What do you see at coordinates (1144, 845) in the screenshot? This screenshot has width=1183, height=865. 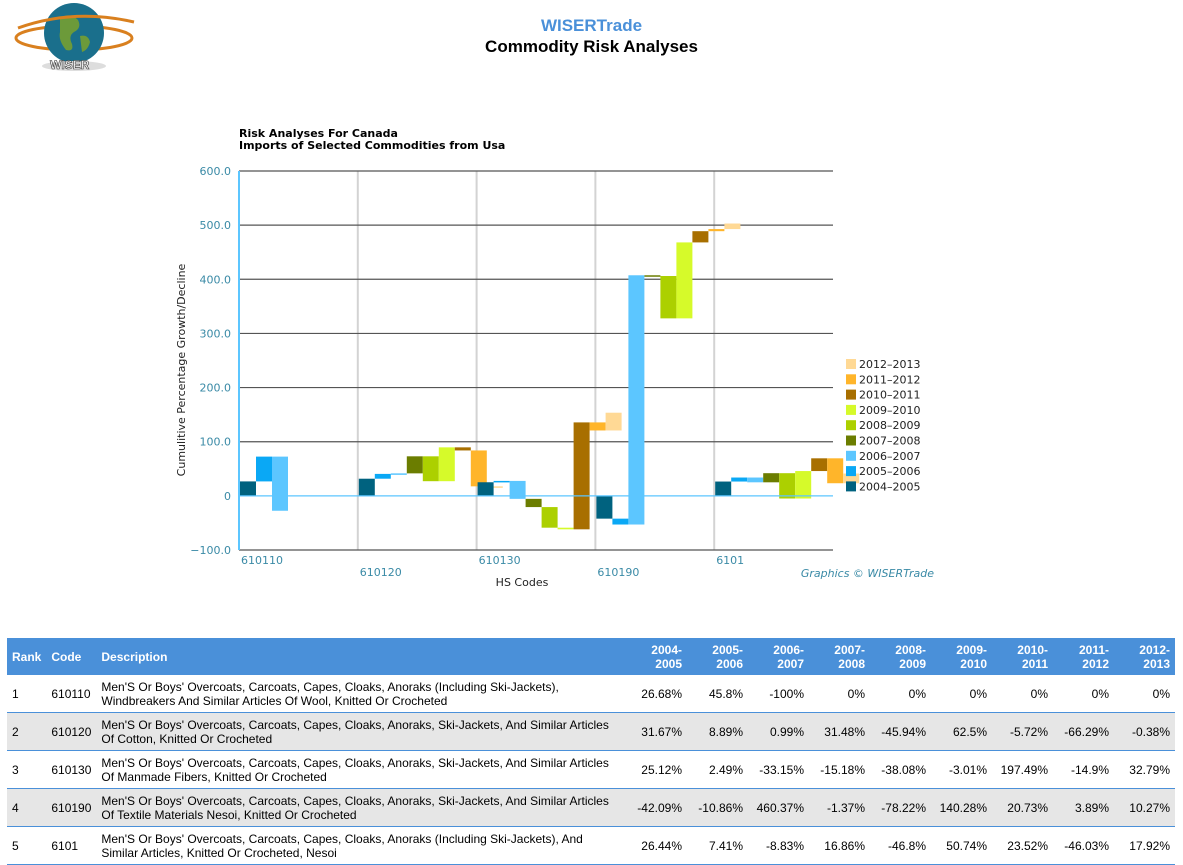 I see `value-cell: 17.92%` at bounding box center [1144, 845].